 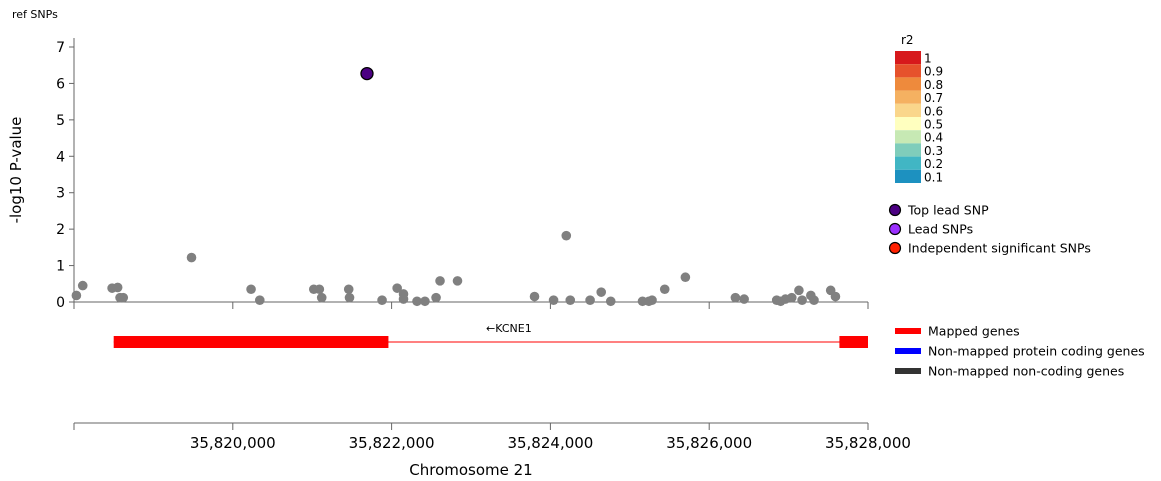 What do you see at coordinates (974, 331) in the screenshot?
I see `gene-legend-label: Mapped genes` at bounding box center [974, 331].